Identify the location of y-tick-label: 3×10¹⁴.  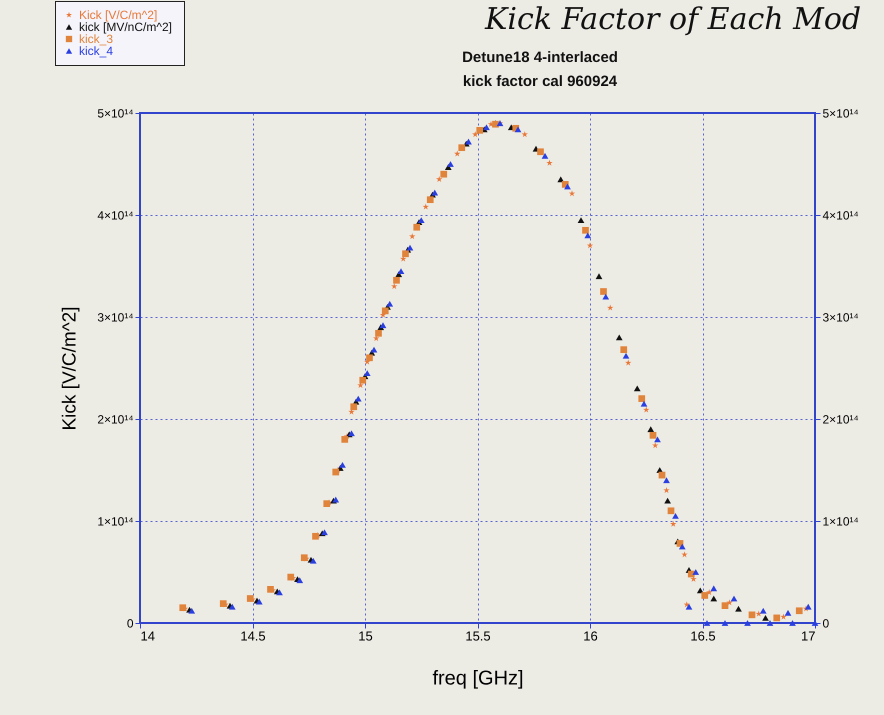
(115, 317).